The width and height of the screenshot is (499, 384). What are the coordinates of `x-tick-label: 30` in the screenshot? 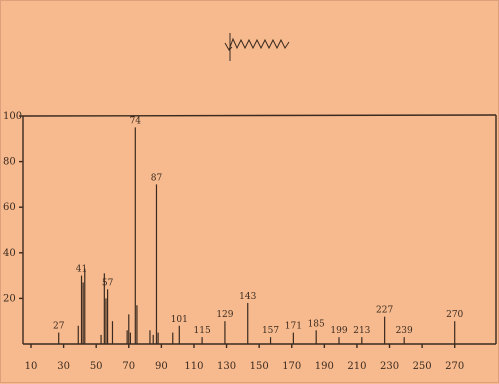 It's located at (63, 366).